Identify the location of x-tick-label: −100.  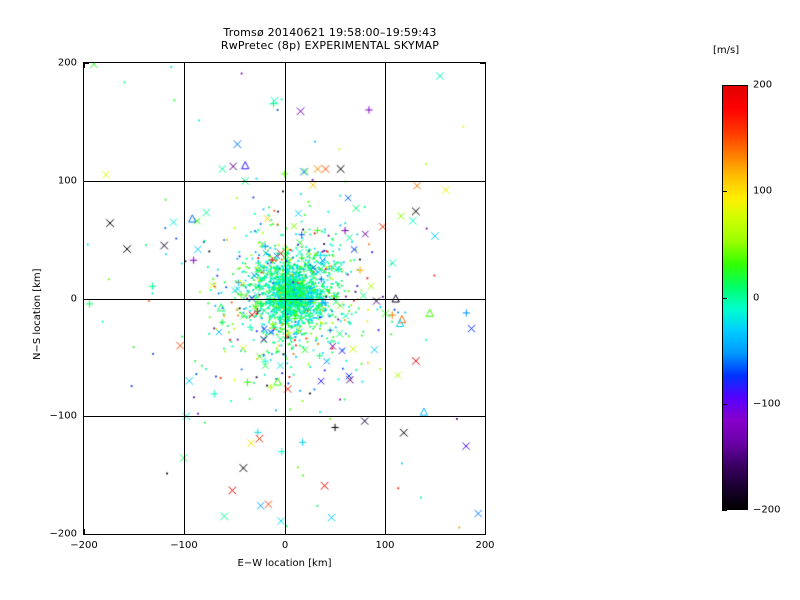
(184, 545).